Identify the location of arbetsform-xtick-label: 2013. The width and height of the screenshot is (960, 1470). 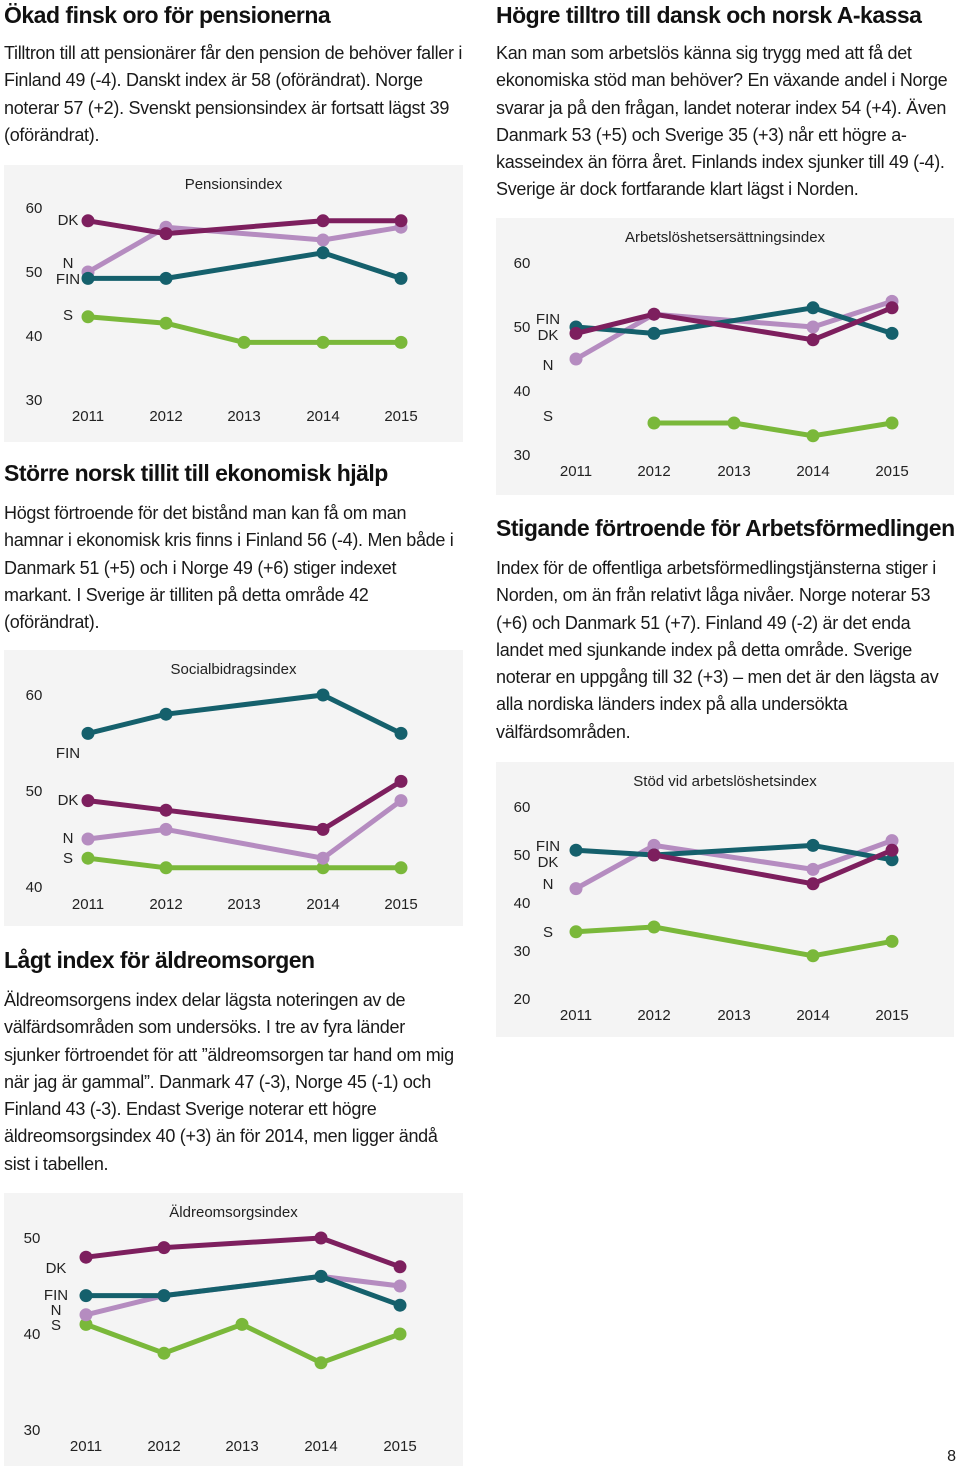
(733, 1015).